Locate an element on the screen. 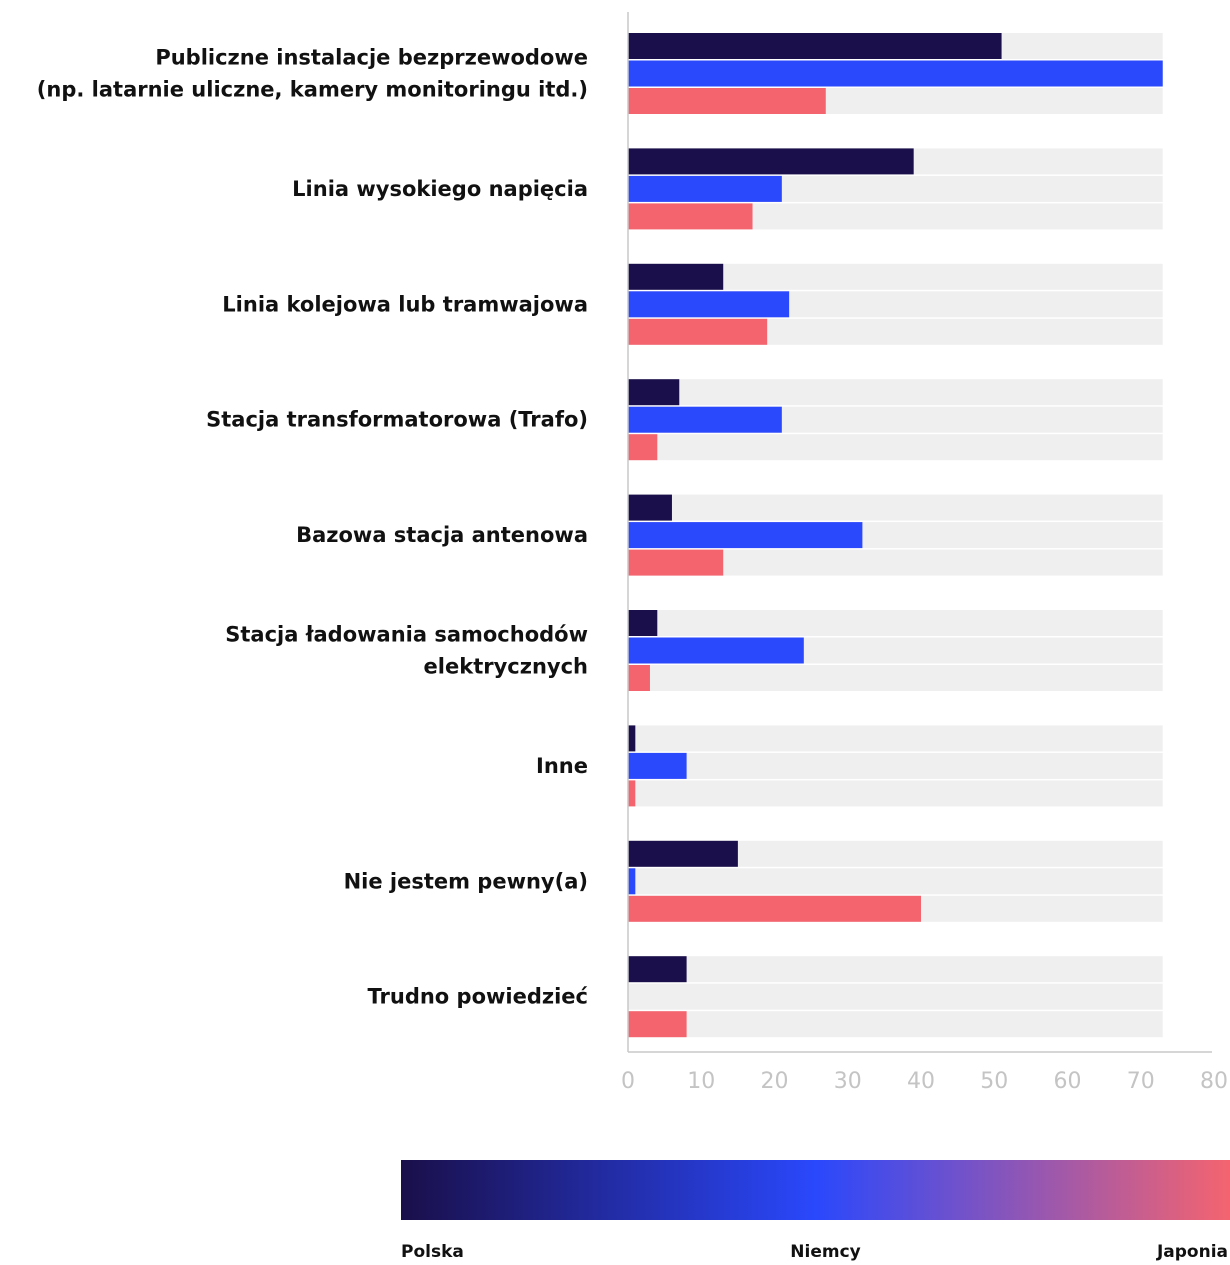 Image resolution: width=1230 pixels, height=1265 pixels. legend-label-niemcy: Niemcy is located at coordinates (825, 1252).